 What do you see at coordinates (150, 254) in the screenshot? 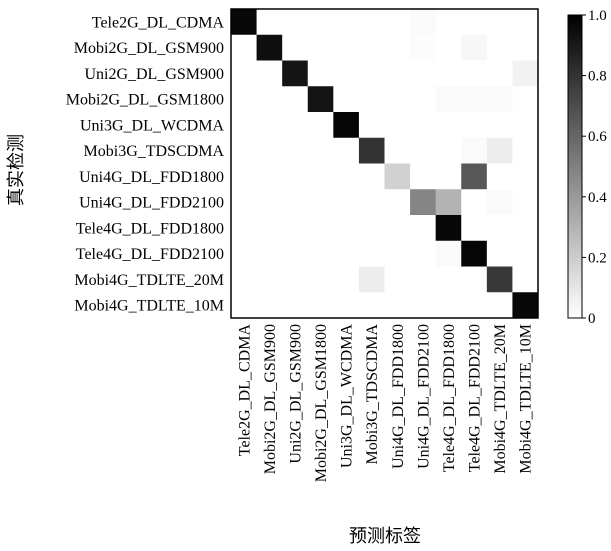
I see `y-tick-label: Tele4G_DL_FDD2100` at bounding box center [150, 254].